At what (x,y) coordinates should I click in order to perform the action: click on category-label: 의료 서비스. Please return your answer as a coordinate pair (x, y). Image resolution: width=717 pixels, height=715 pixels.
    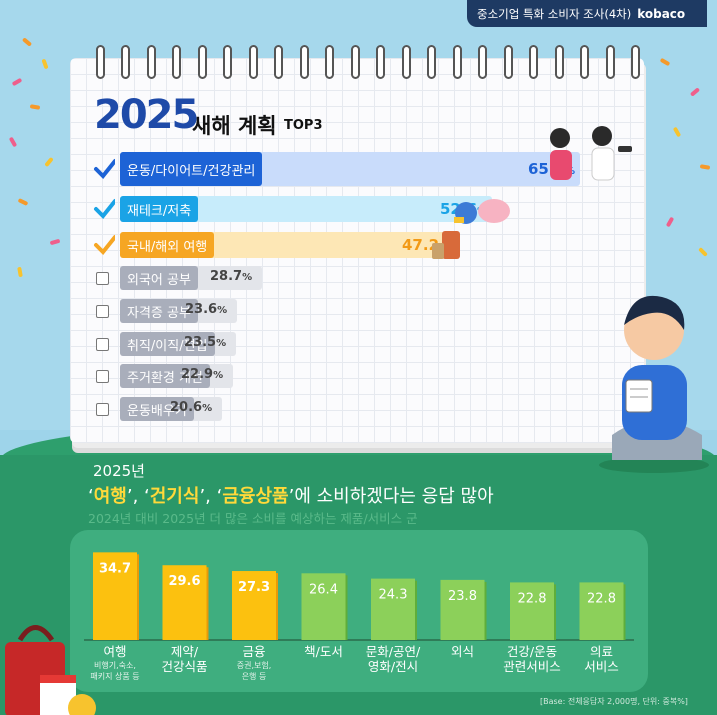
    Looking at the image, I should click on (602, 659).